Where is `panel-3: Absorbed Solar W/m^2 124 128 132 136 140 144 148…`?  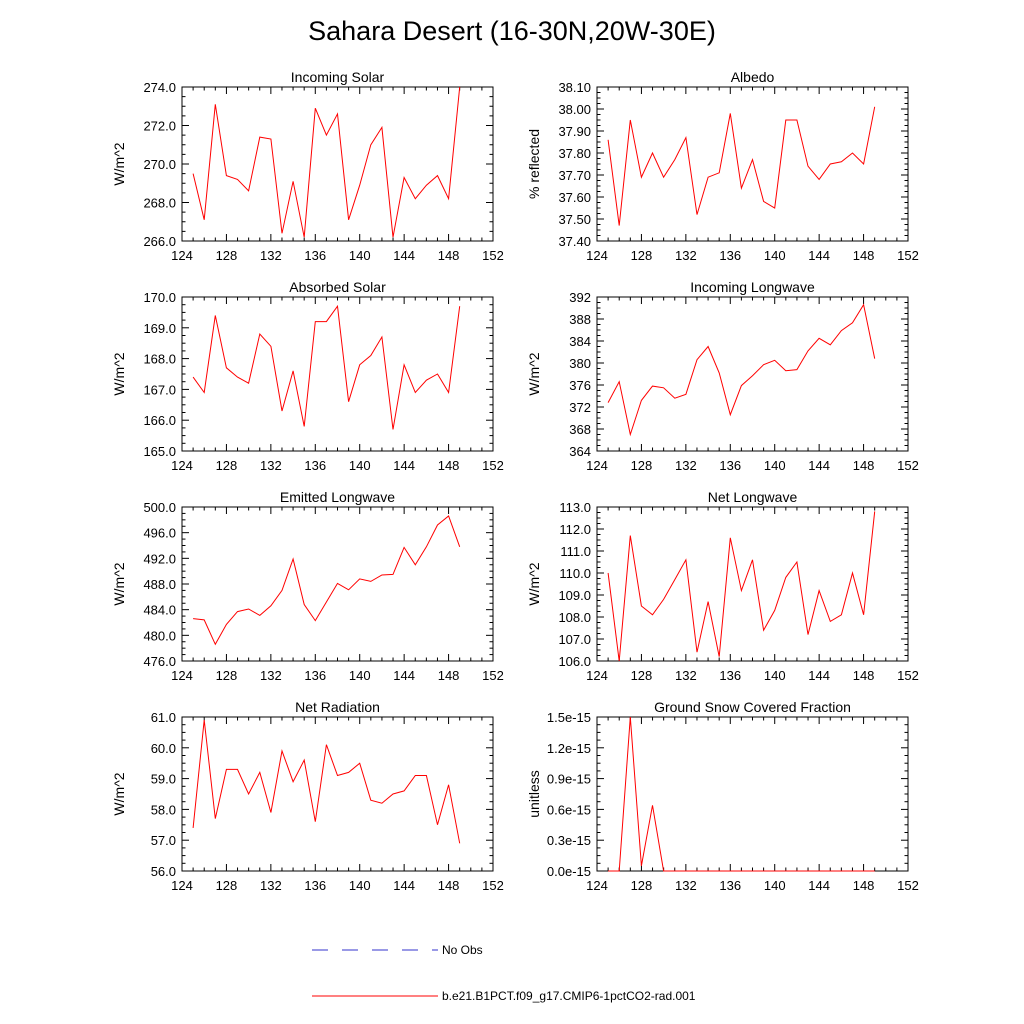 panel-3: Absorbed Solar W/m^2 124 128 132 136 140 144 148… is located at coordinates (307, 376).